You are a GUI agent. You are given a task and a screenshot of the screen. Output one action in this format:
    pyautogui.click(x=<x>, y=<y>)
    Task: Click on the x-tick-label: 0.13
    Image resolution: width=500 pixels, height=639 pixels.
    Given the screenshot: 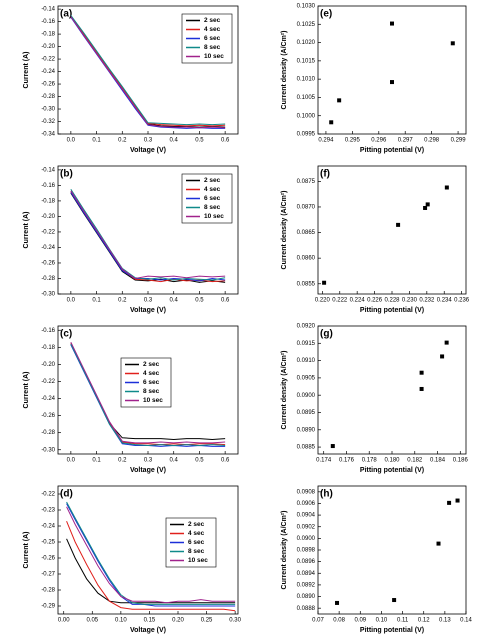 What is the action you would take?
    pyautogui.click(x=445, y=621)
    